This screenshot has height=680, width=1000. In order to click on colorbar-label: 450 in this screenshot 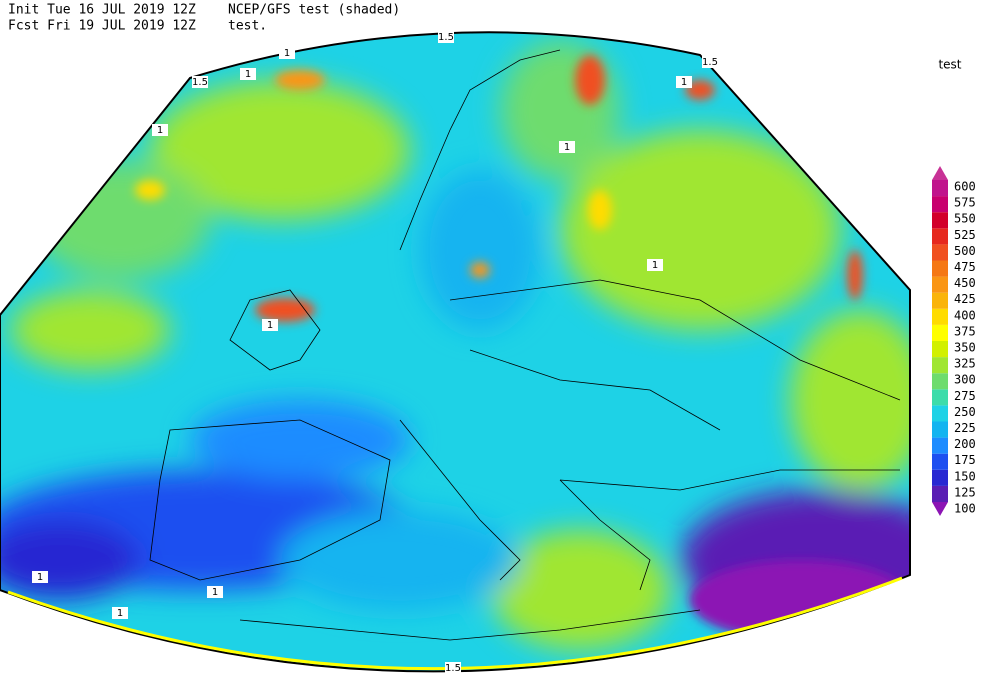, I will do `click(965, 283)`.